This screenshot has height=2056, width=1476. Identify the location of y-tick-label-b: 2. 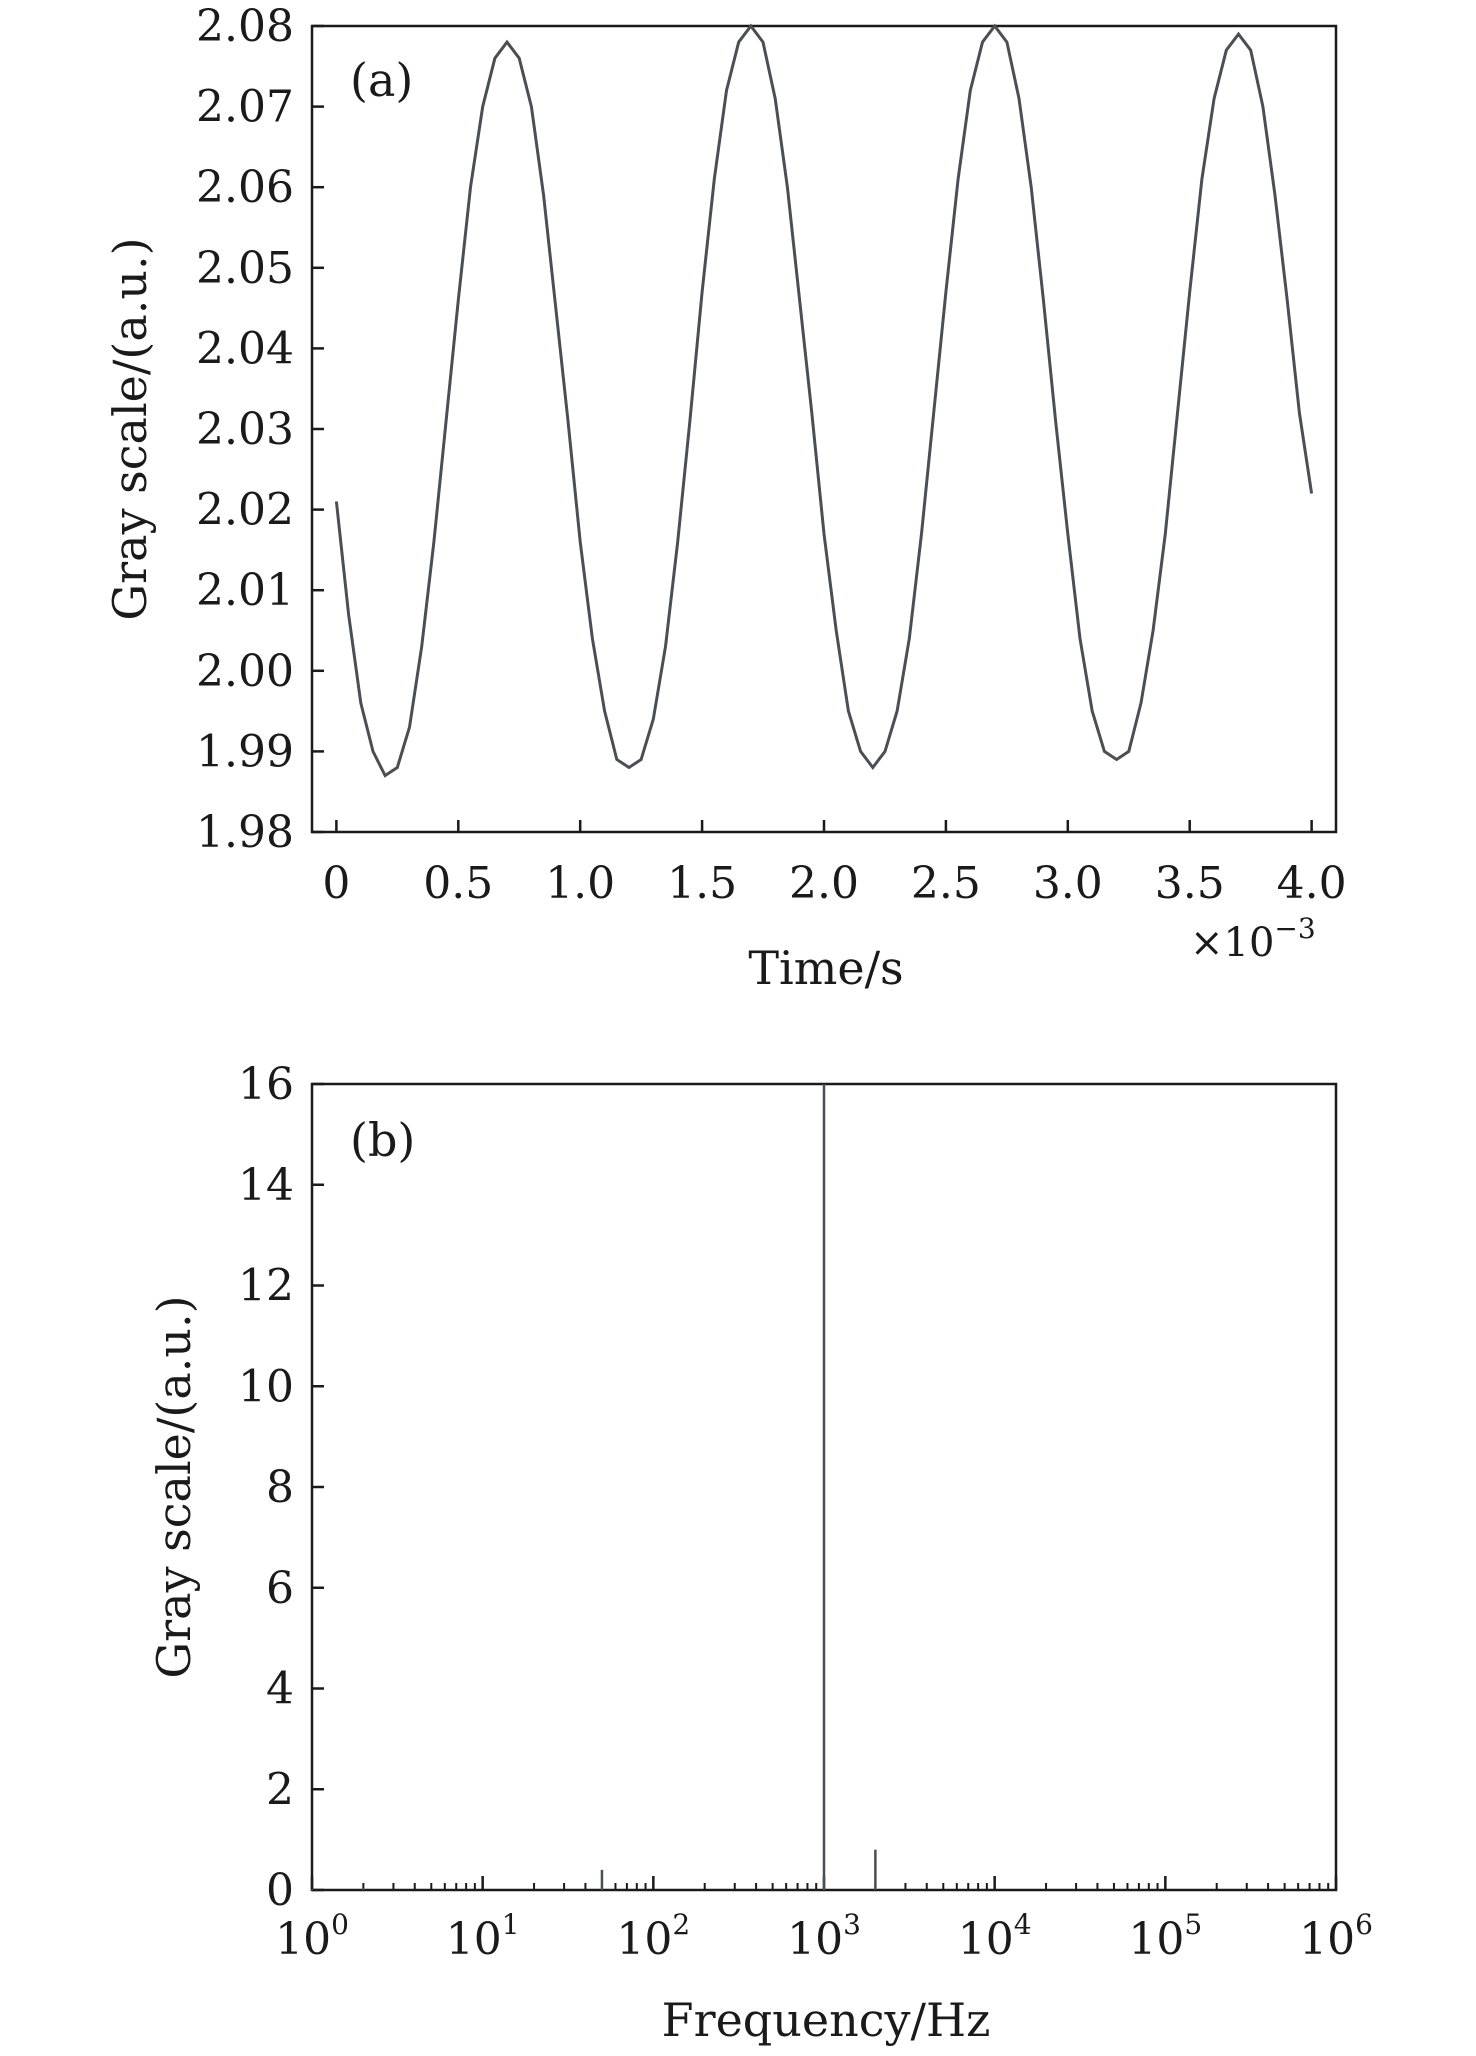
(280, 1789).